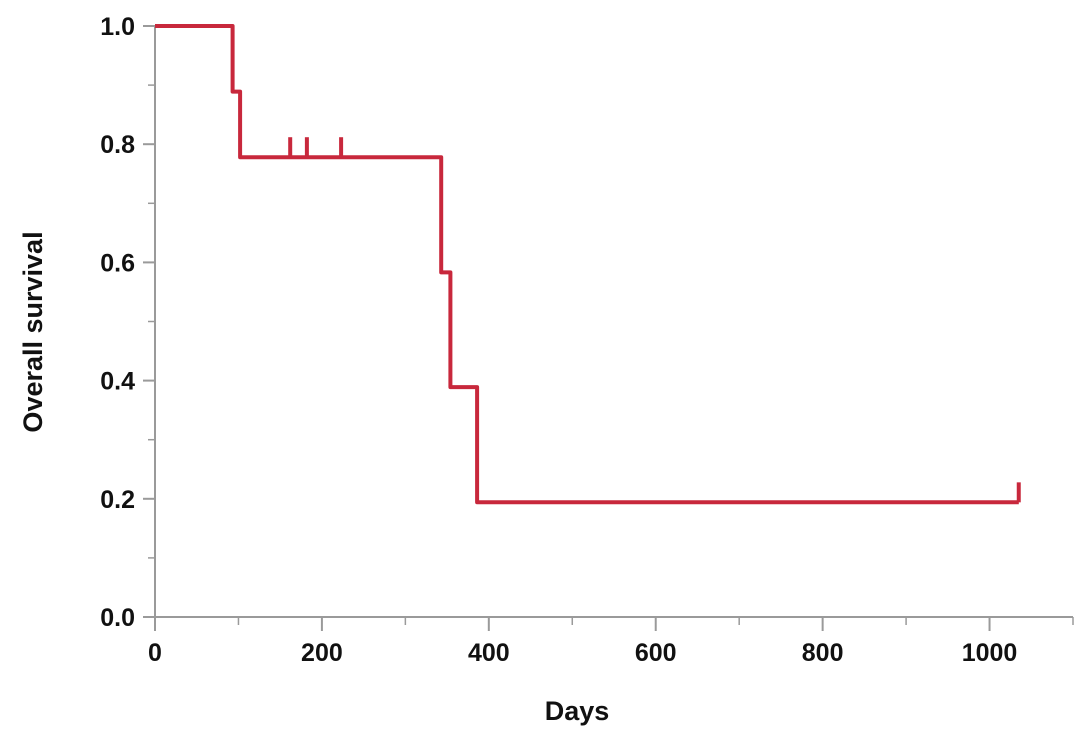 Image resolution: width=1087 pixels, height=744 pixels. What do you see at coordinates (990, 653) in the screenshot?
I see `x-tick-label: 1000` at bounding box center [990, 653].